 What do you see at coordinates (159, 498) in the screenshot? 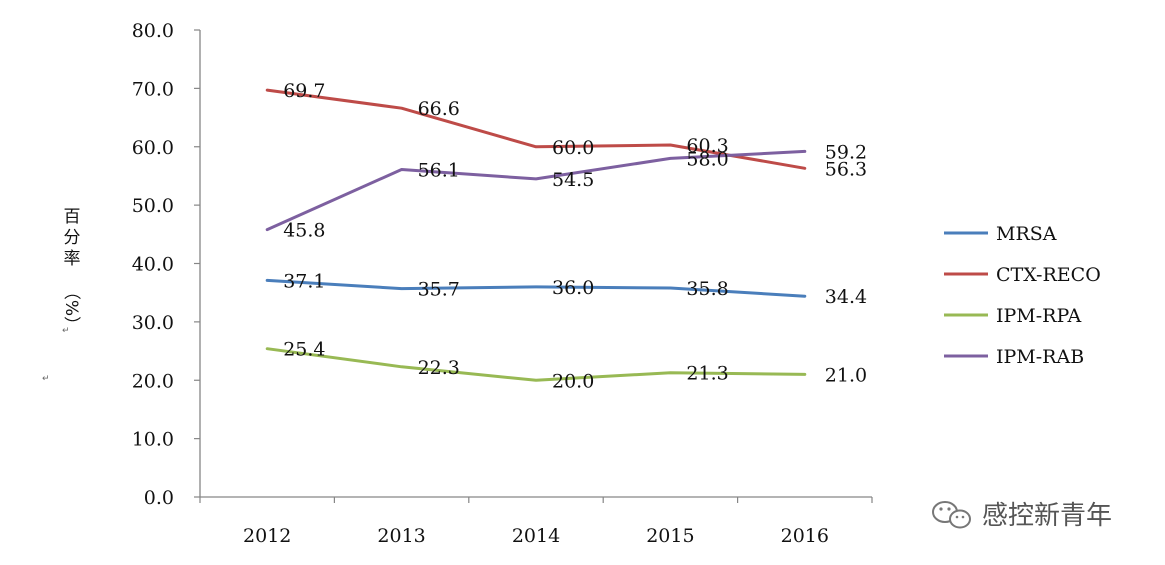
I see `y-tick-label: 0.0` at bounding box center [159, 498].